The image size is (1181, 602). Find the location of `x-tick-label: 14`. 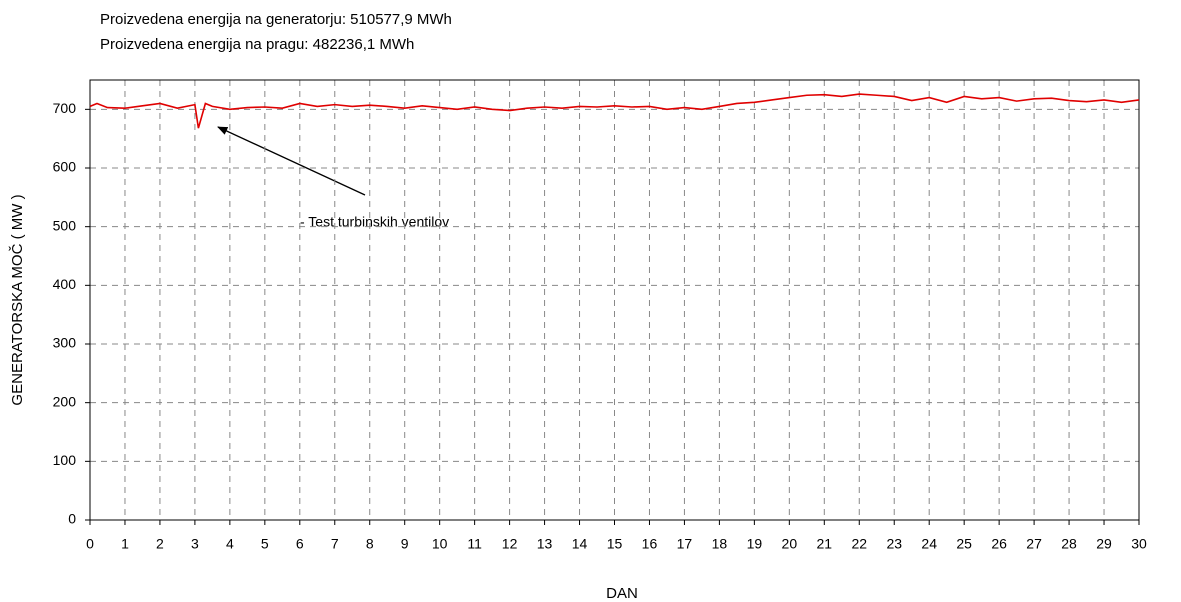

x-tick-label: 14 is located at coordinates (580, 544).